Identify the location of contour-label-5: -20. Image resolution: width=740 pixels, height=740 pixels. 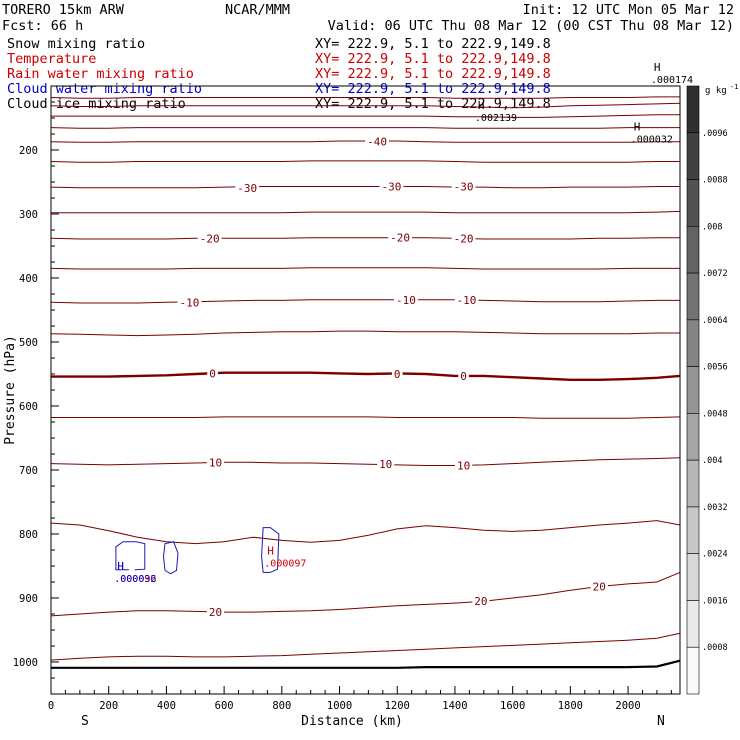
(400, 238).